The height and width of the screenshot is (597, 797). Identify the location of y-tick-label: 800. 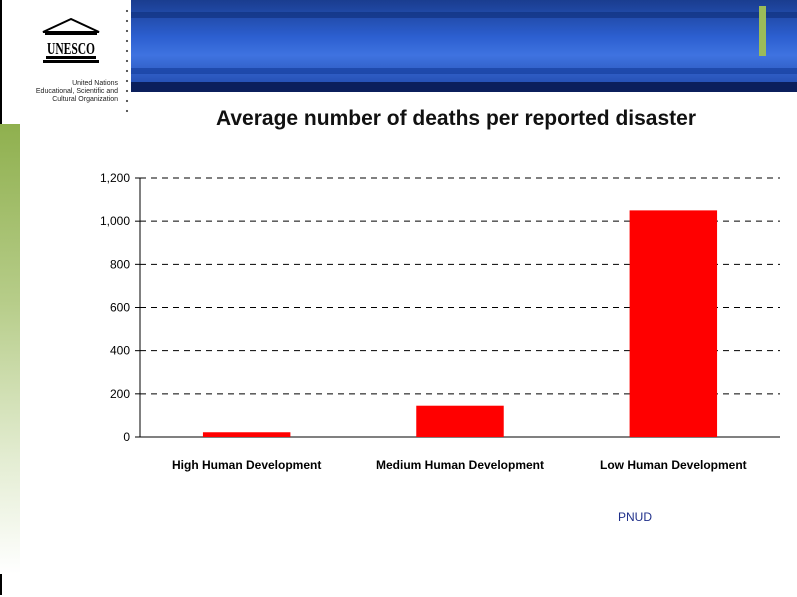
(120, 264).